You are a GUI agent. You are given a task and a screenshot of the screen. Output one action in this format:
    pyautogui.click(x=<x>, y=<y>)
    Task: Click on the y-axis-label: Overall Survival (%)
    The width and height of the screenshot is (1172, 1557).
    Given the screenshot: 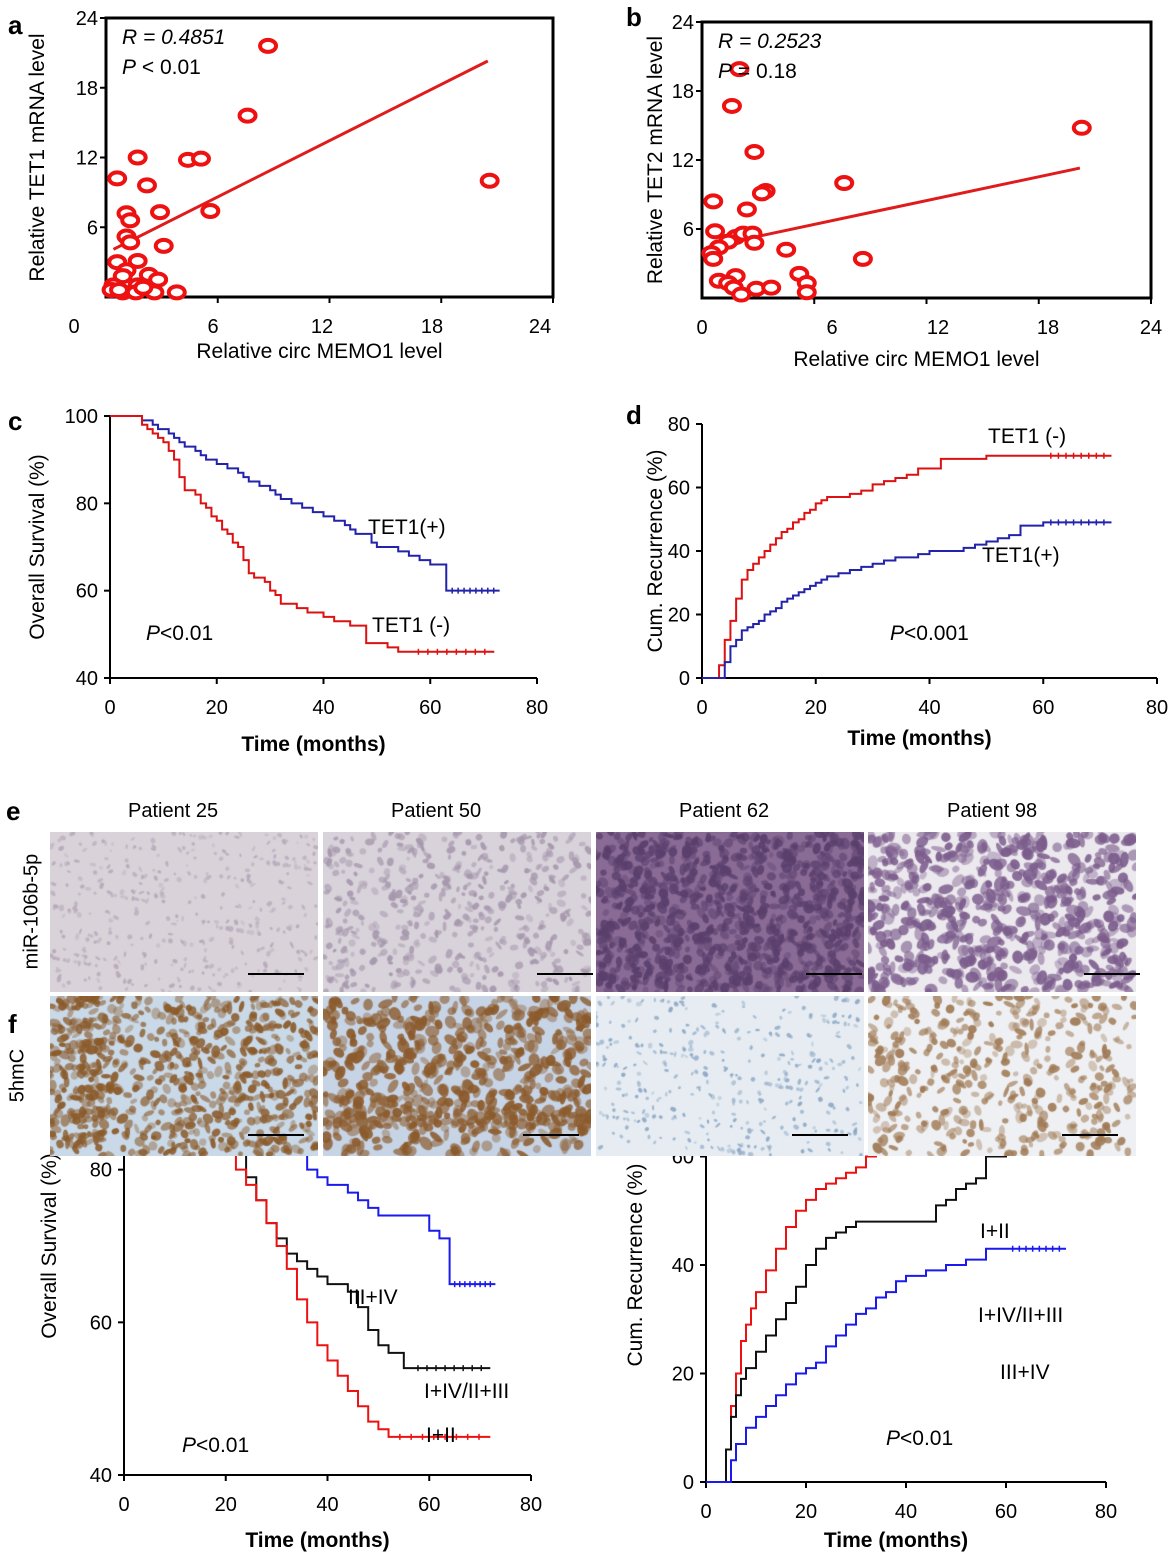 What is the action you would take?
    pyautogui.click(x=49, y=1246)
    